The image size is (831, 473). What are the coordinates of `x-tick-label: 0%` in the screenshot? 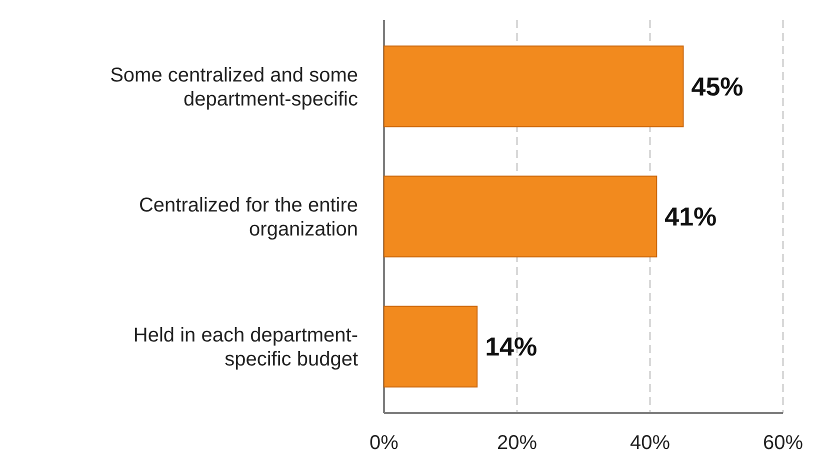 It's located at (384, 443).